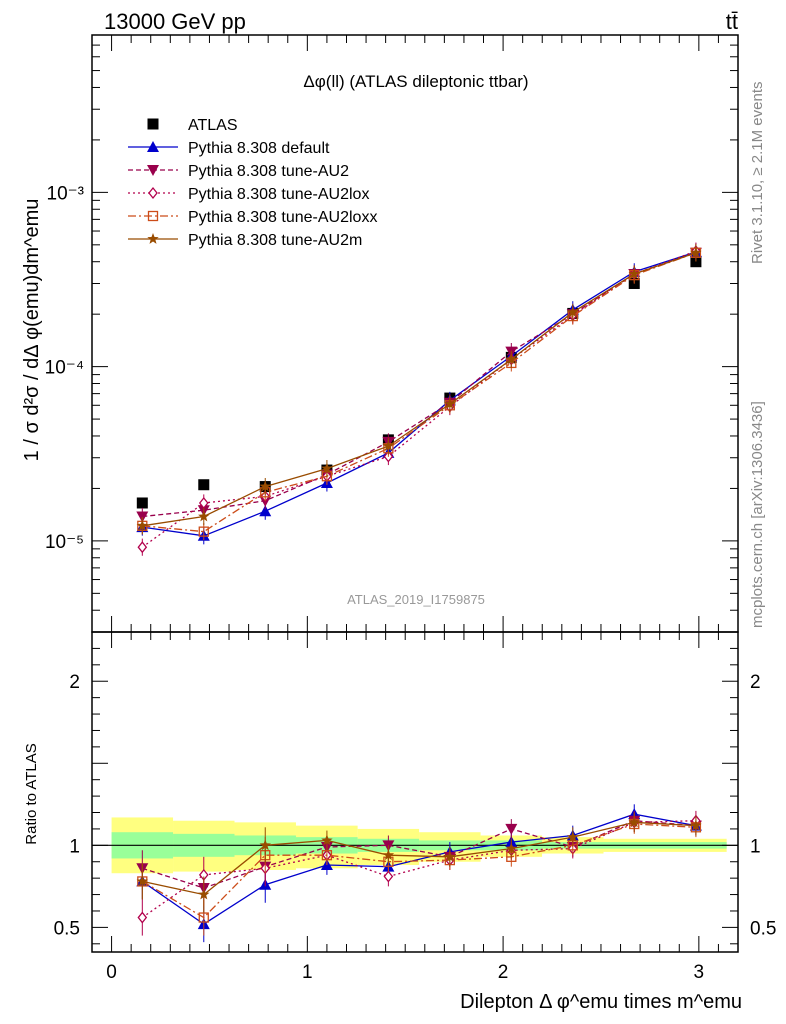 This screenshot has height=1024, width=786. What do you see at coordinates (31, 793) in the screenshot?
I see `ratio-ylabel: Ratio to ATLAS` at bounding box center [31, 793].